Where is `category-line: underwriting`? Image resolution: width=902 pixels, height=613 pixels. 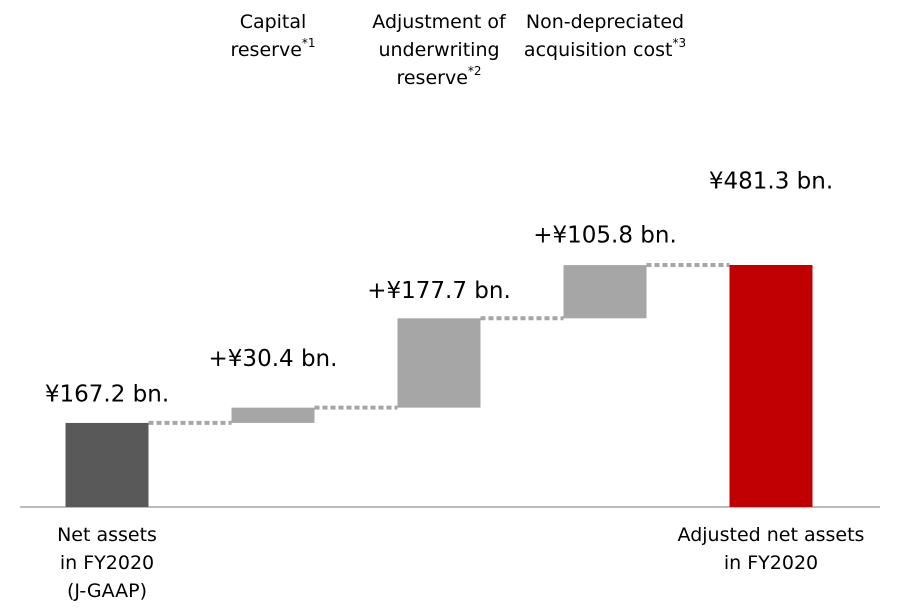 category-line: underwriting is located at coordinates (438, 50).